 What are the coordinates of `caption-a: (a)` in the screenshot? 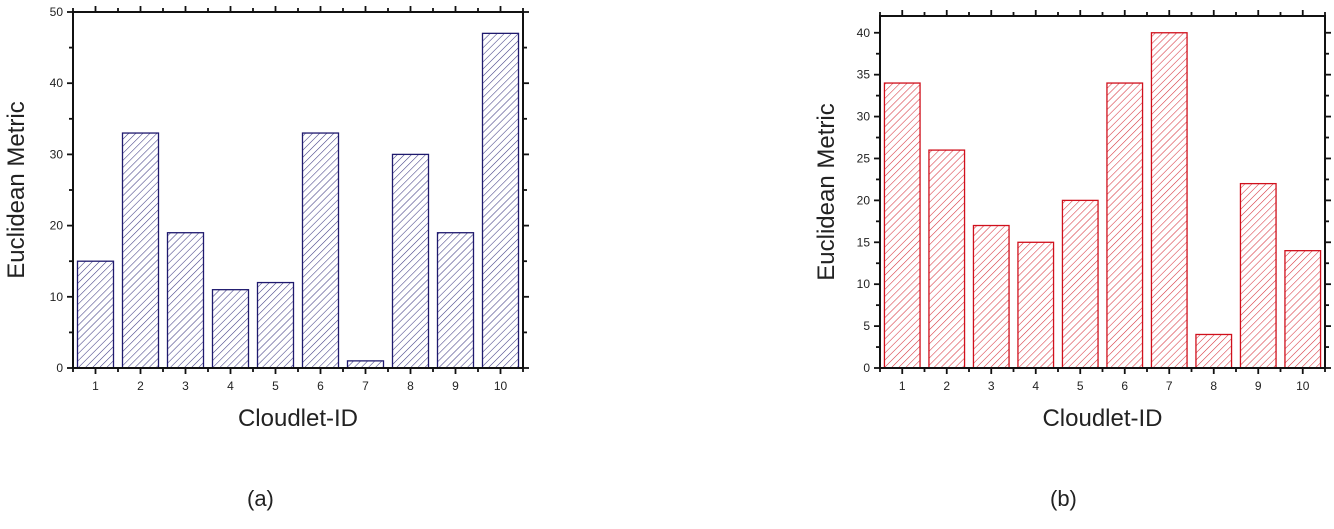 It's located at (260, 498).